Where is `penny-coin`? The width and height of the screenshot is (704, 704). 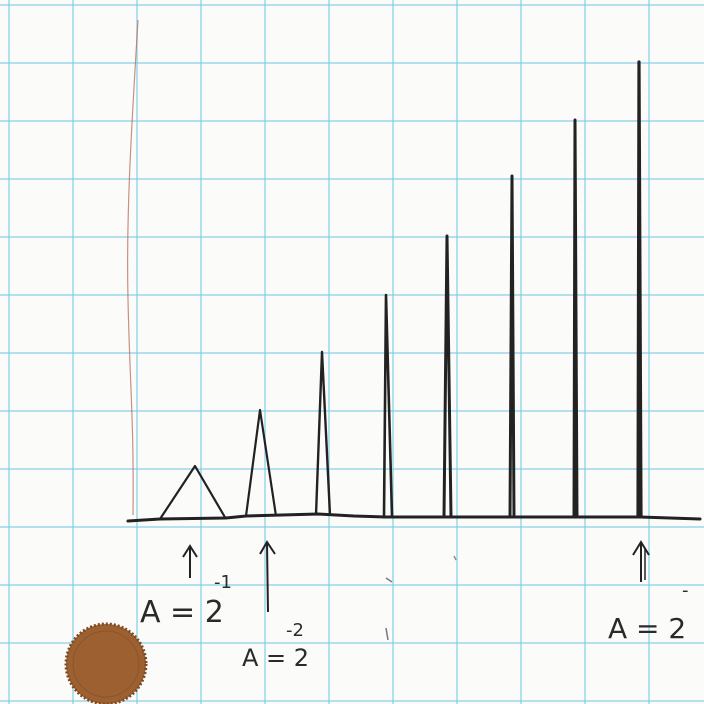 penny-coin is located at coordinates (106, 663).